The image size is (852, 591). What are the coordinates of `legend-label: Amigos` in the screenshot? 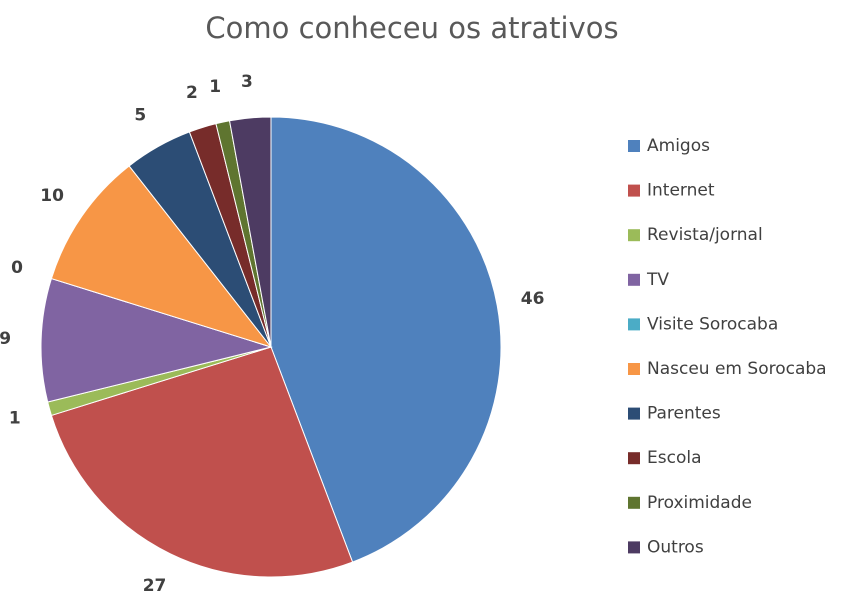 It's located at (678, 146).